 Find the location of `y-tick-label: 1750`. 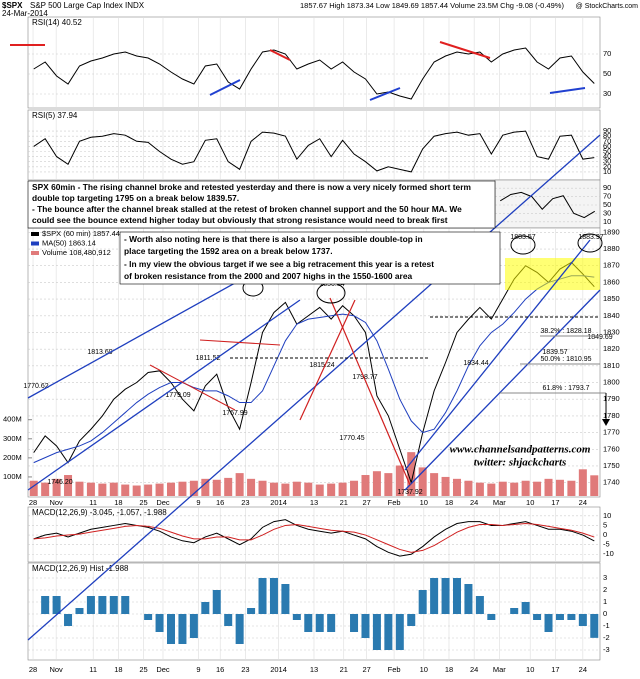

y-tick-label: 1750 is located at coordinates (611, 465).